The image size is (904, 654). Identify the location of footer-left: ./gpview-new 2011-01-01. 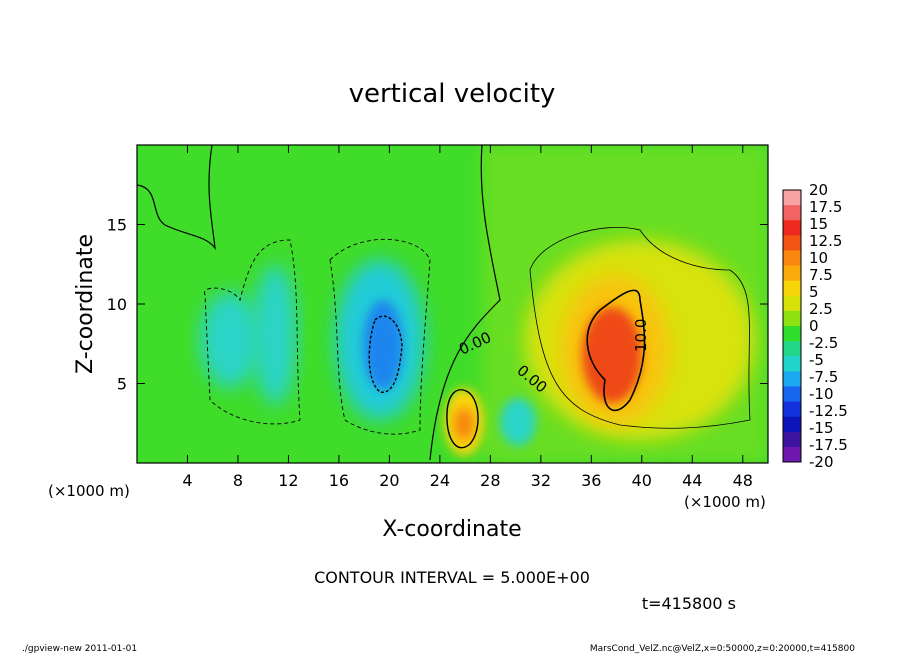
(79, 649).